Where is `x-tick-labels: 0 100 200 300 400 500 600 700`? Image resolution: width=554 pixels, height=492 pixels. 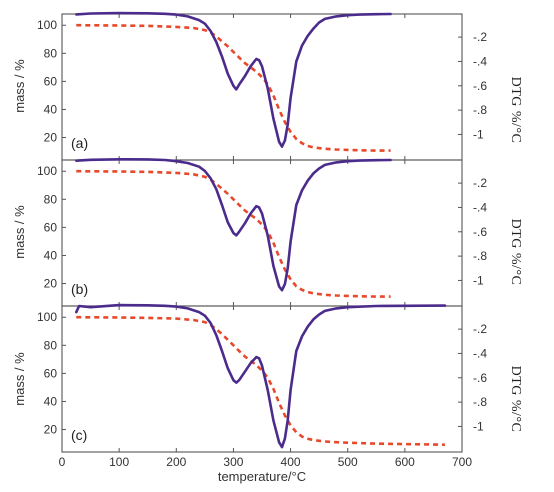
x-tick-labels: 0 100 200 300 400 500 600 700 is located at coordinates (266, 462).